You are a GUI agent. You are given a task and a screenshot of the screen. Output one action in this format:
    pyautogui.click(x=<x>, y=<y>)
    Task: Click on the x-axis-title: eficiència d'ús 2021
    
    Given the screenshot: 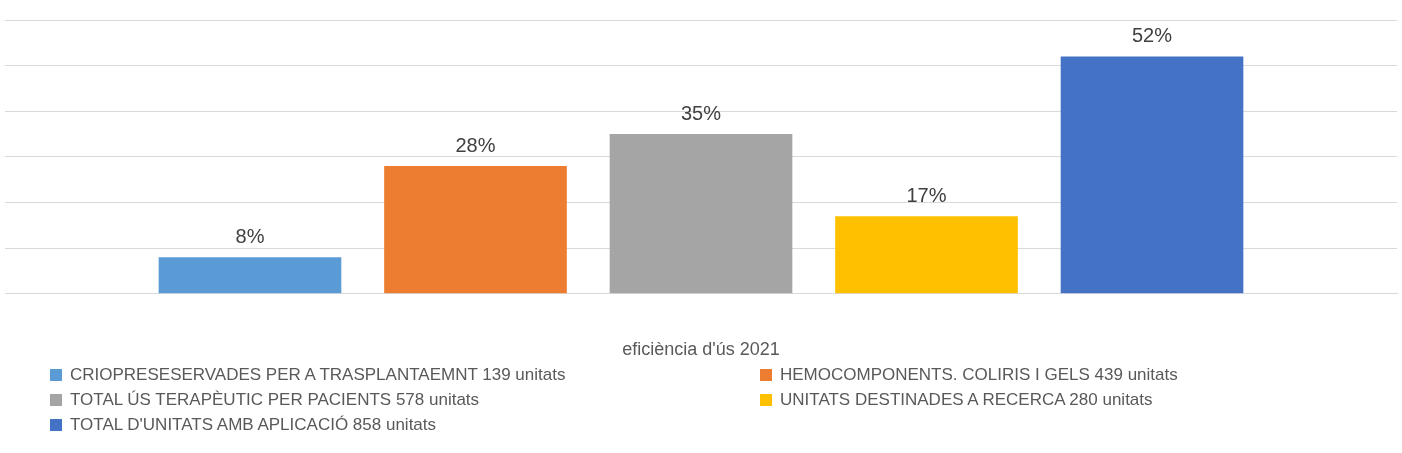 What is the action you would take?
    pyautogui.click(x=701, y=349)
    